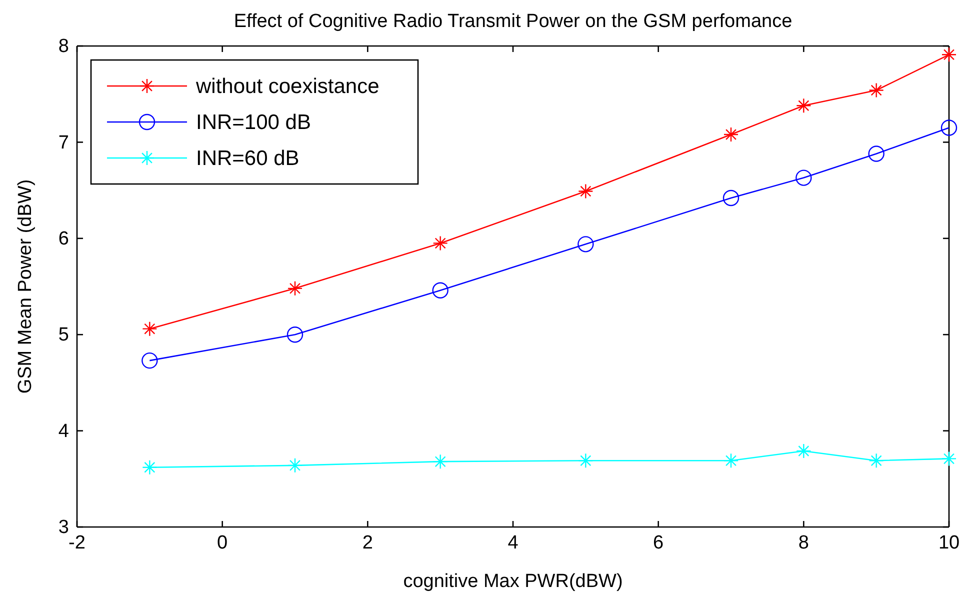 This screenshot has width=967, height=600. What do you see at coordinates (367, 543) in the screenshot?
I see `x-tick-label: 2` at bounding box center [367, 543].